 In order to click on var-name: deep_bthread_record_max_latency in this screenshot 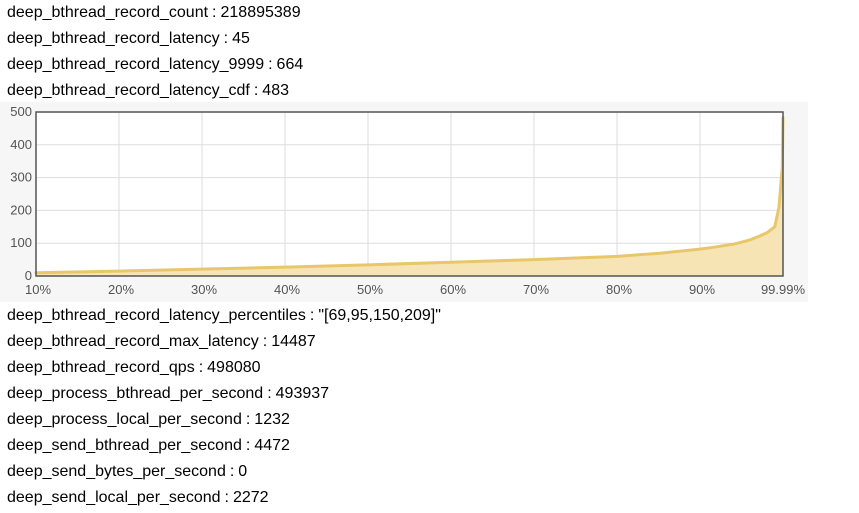, I will do `click(133, 341)`.